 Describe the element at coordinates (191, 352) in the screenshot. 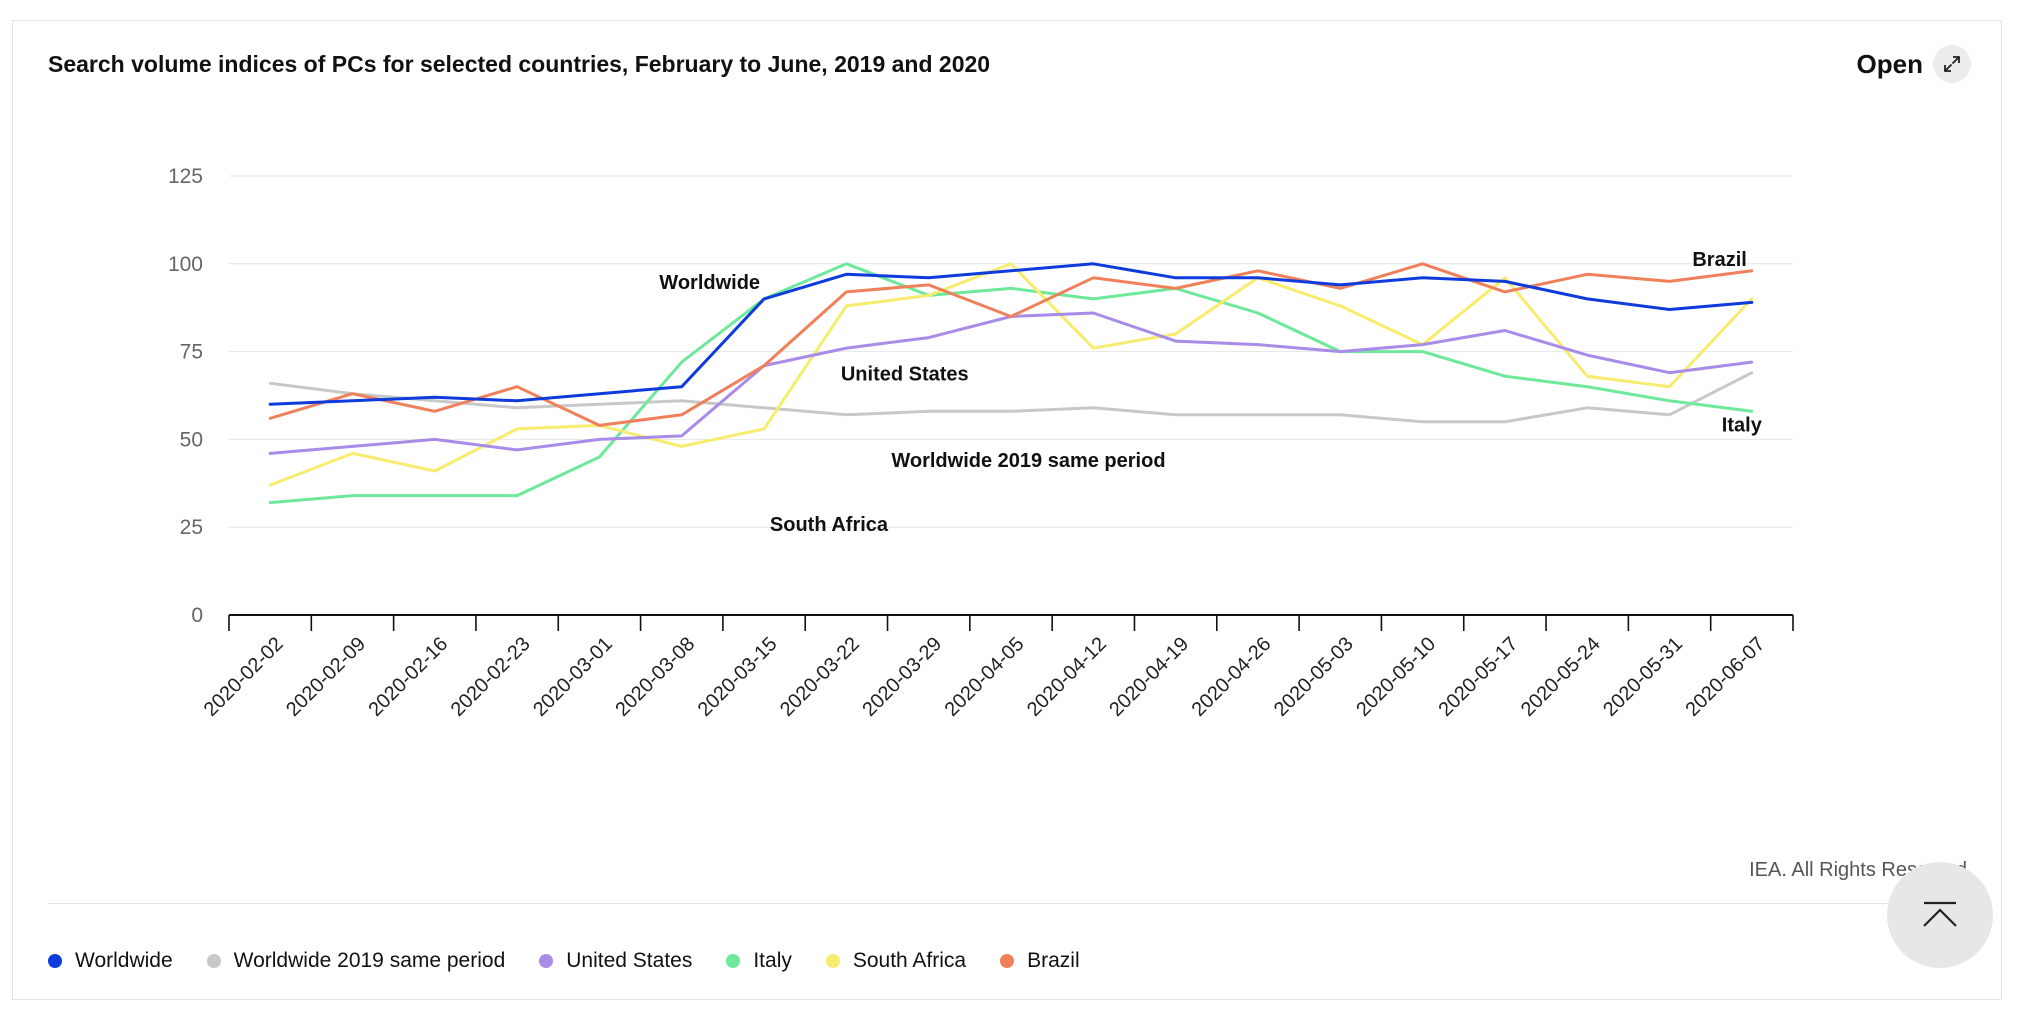

I see `y-tick-label: 75` at that location.